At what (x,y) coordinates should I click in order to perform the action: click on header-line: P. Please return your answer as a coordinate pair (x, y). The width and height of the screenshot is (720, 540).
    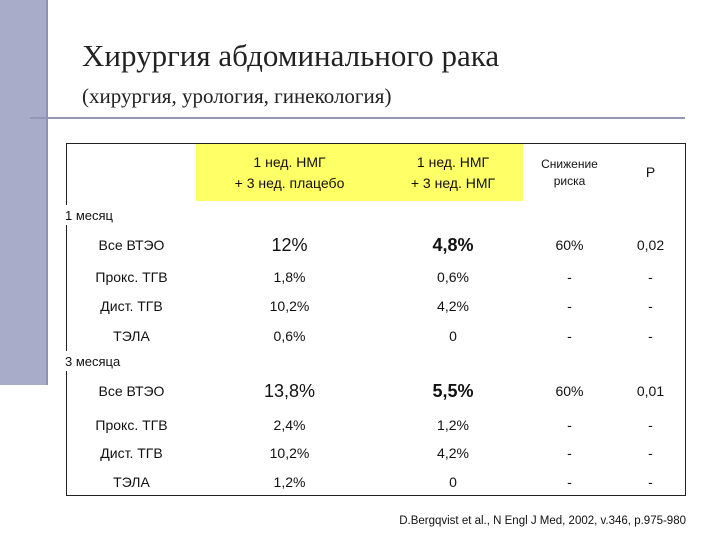
    Looking at the image, I should click on (650, 172).